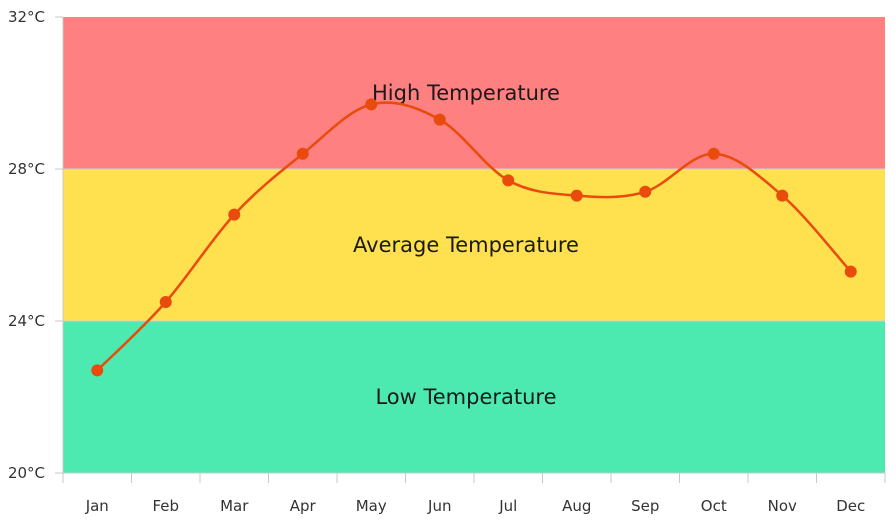 This screenshot has height=525, width=895. I want to click on data-point-jul, so click(508, 180).